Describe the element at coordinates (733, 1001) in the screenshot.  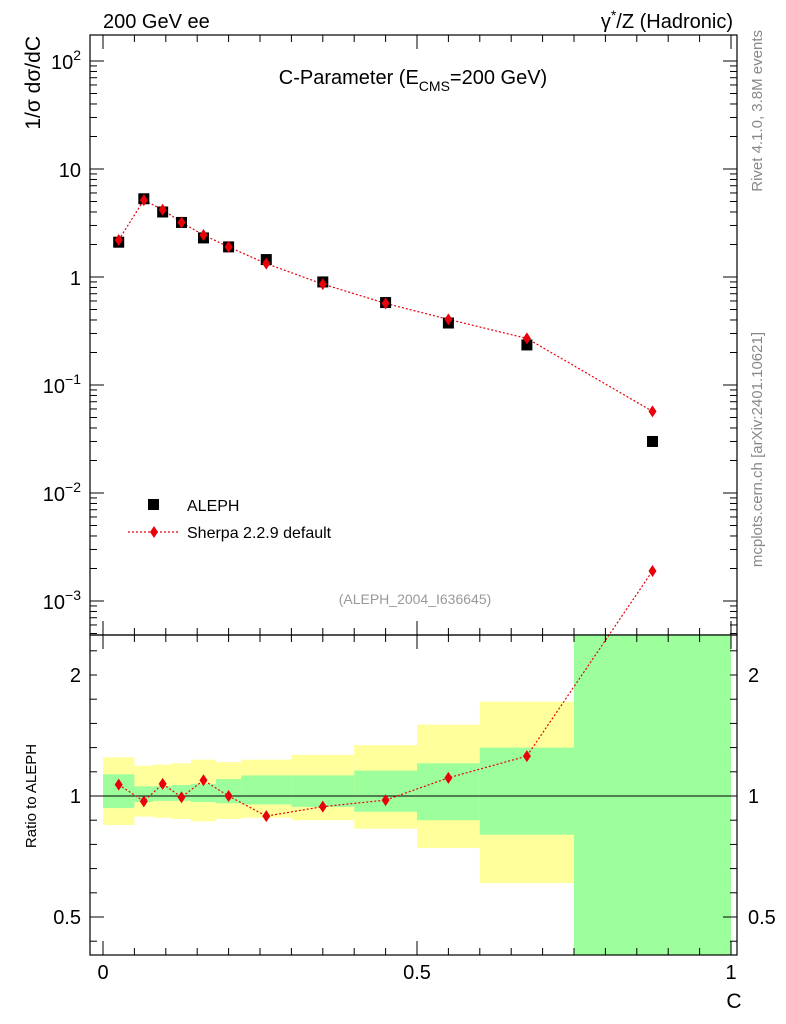
I see `x-axis-label: C` at that location.